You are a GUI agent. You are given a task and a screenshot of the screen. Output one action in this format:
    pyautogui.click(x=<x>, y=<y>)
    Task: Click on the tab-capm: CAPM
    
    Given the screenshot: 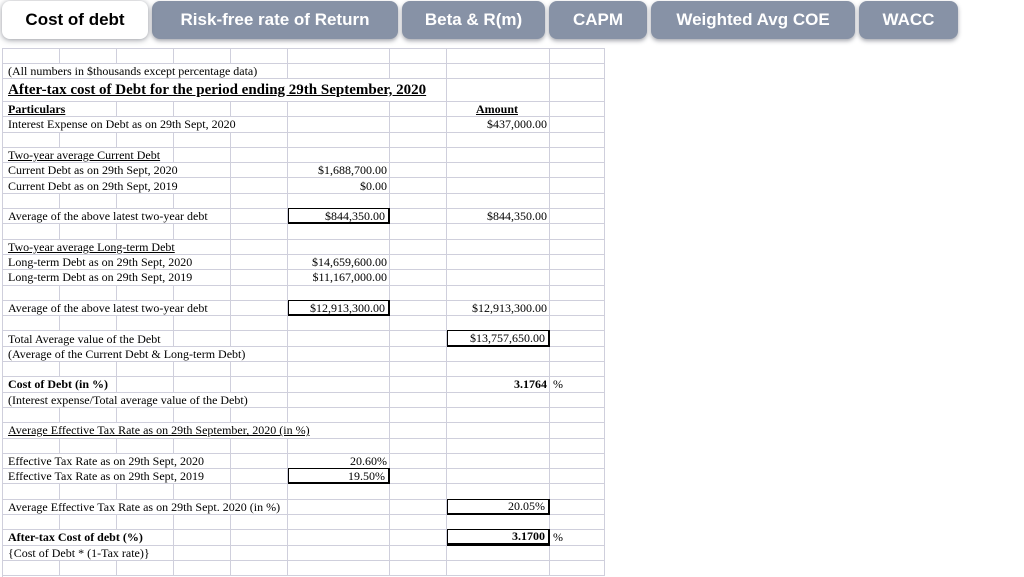 What is the action you would take?
    pyautogui.click(x=598, y=20)
    